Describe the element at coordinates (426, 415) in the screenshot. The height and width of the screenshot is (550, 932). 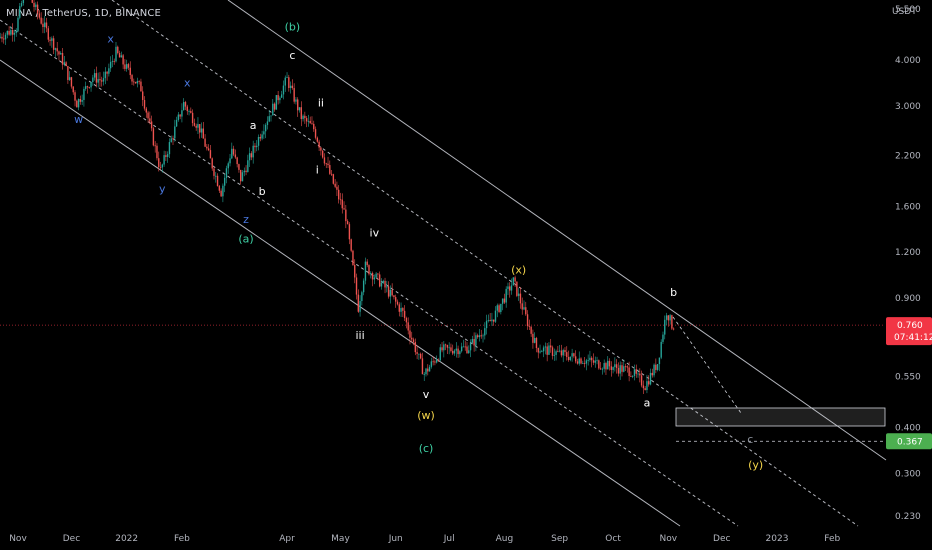
I see `wave-label: (w)` at that location.